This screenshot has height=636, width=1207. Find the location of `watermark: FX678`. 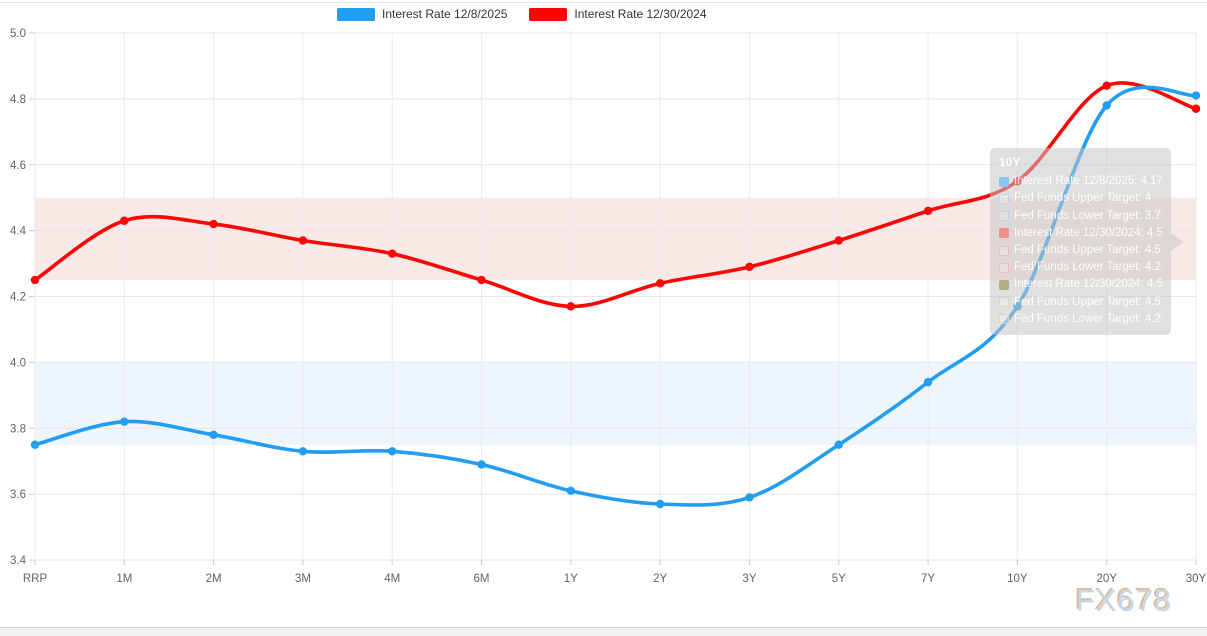

watermark: FX678 is located at coordinates (1124, 600).